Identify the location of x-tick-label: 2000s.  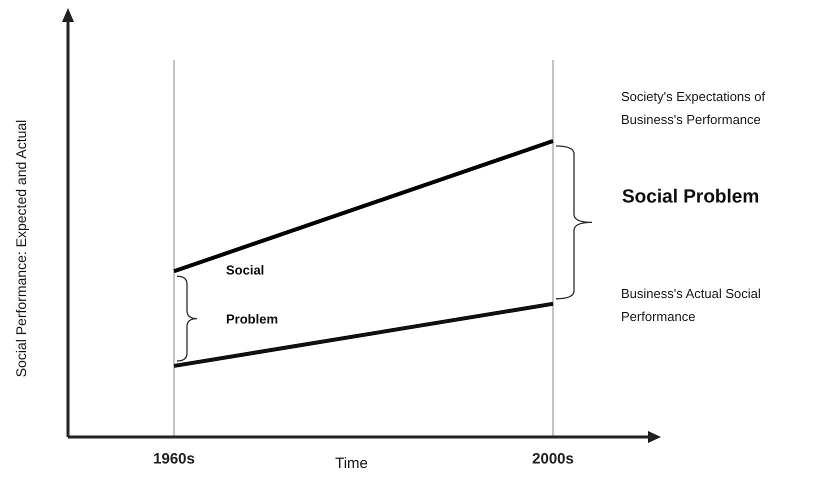
(553, 459).